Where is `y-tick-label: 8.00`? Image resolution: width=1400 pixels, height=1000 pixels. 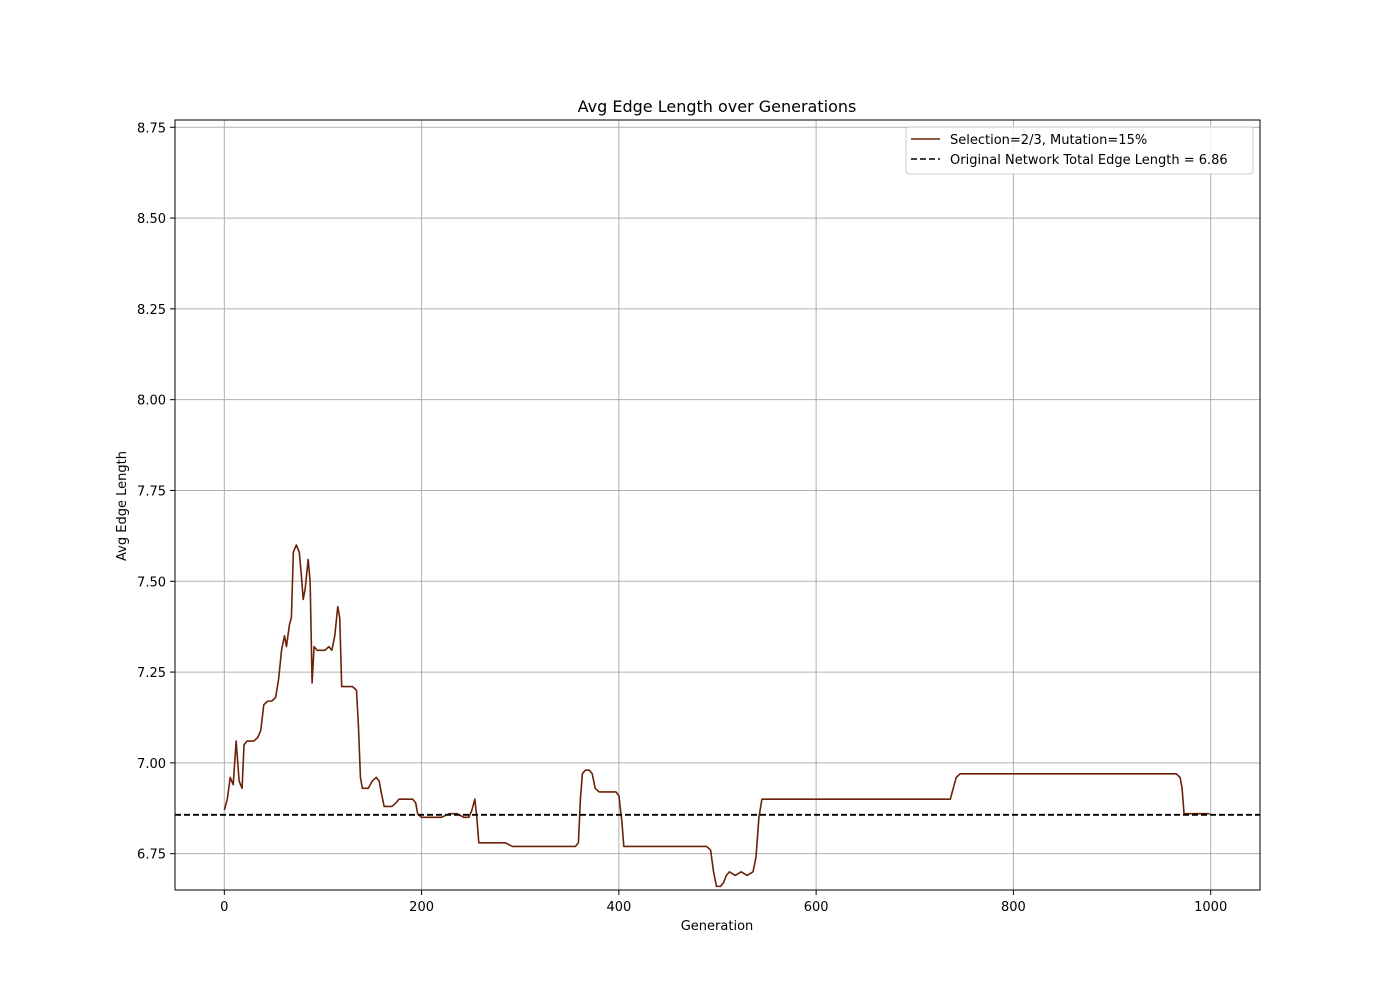
y-tick-label: 8.00 is located at coordinates (151, 401).